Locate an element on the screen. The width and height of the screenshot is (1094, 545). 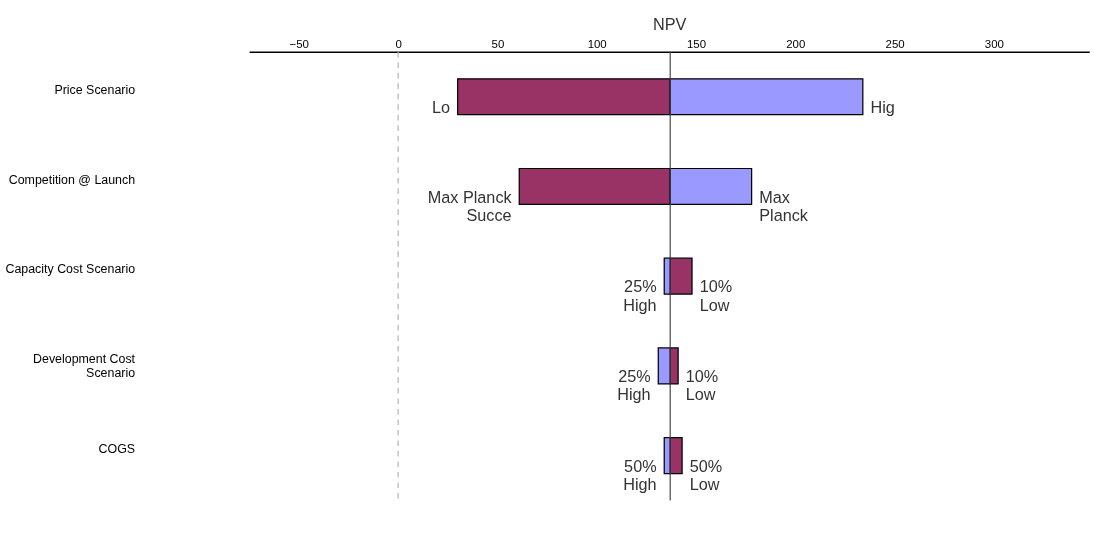
x-tick-label: 250 is located at coordinates (895, 43).